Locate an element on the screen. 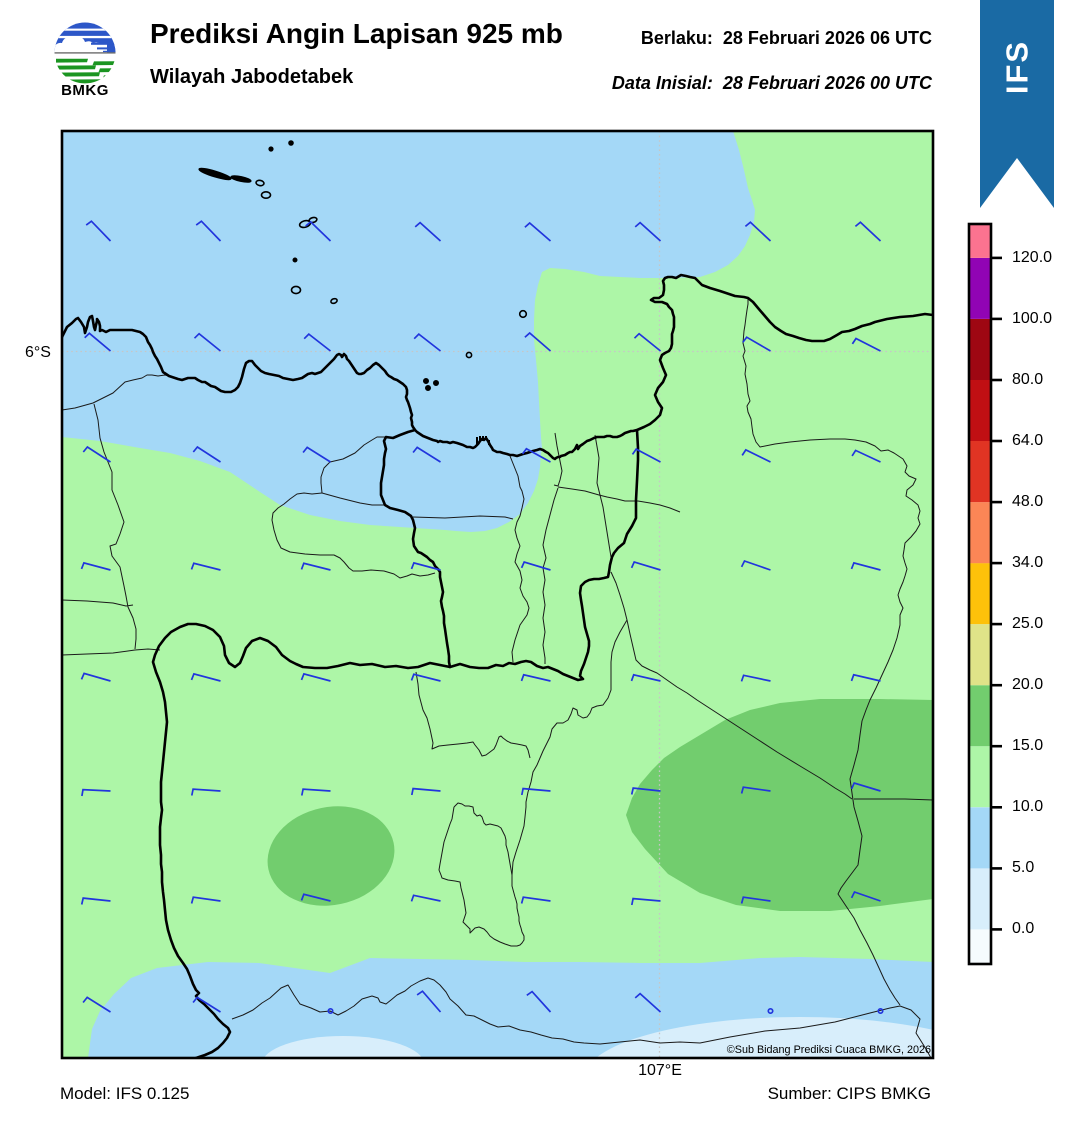 The width and height of the screenshot is (1081, 1128). svg-text: IFS is located at coordinates (1017, 67).